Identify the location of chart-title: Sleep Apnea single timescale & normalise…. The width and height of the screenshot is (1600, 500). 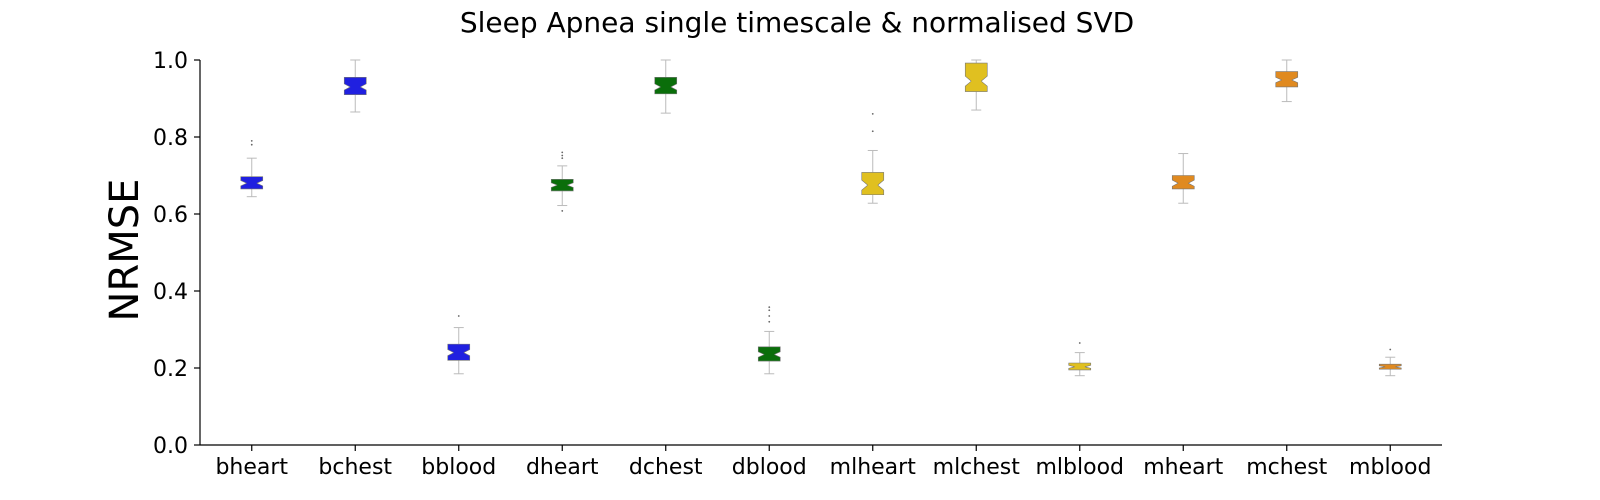
(797, 22).